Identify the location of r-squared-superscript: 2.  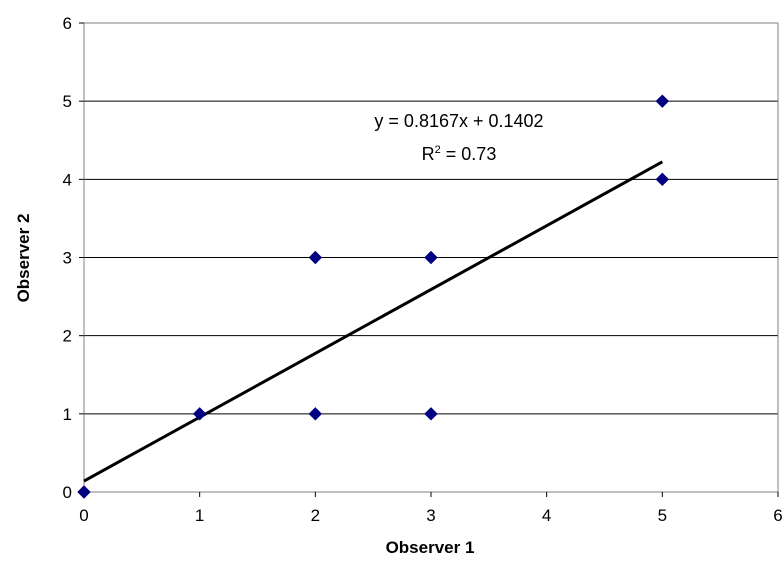
(438, 150).